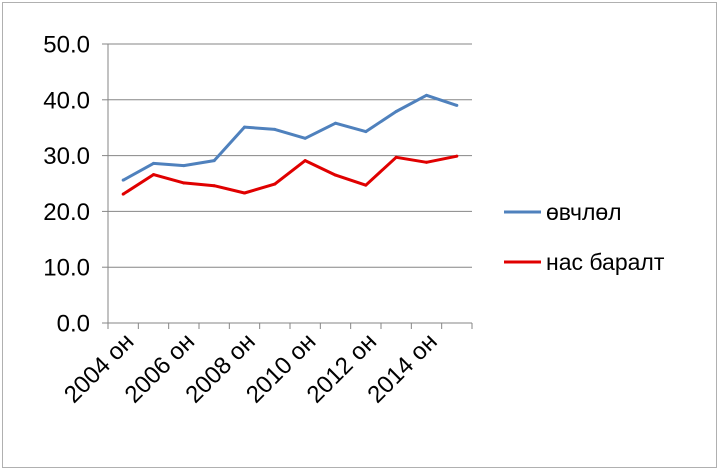  Describe the element at coordinates (66, 212) in the screenshot. I see `y-tick-label: 20.0` at that location.